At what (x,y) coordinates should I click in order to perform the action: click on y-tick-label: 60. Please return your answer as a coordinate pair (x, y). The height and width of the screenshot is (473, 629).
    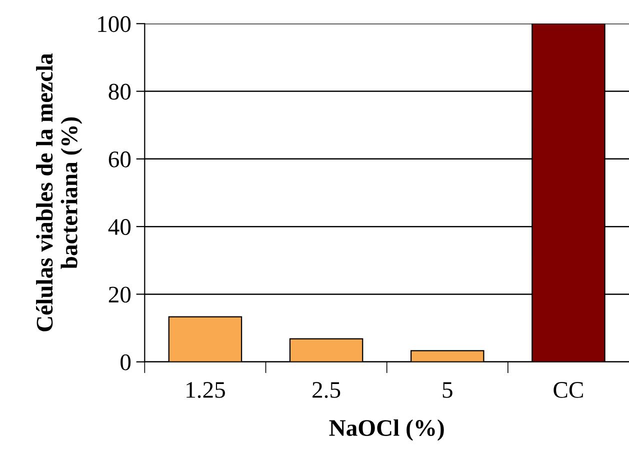
    Looking at the image, I should click on (119, 159).